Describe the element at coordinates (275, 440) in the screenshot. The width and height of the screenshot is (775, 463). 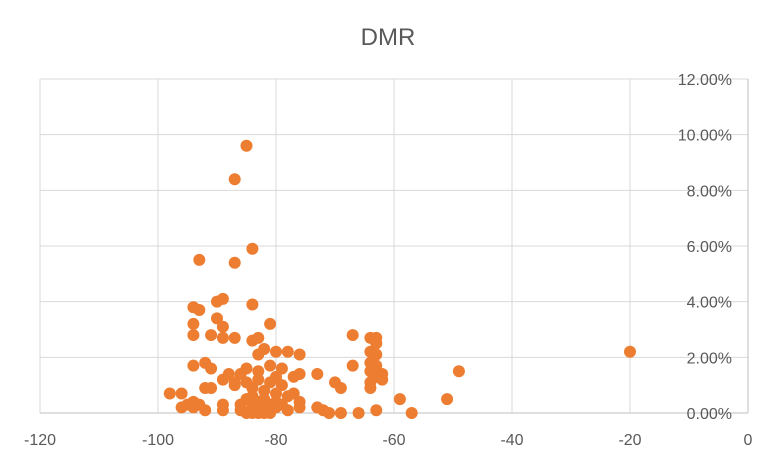
I see `x-tick-label: -80` at that location.